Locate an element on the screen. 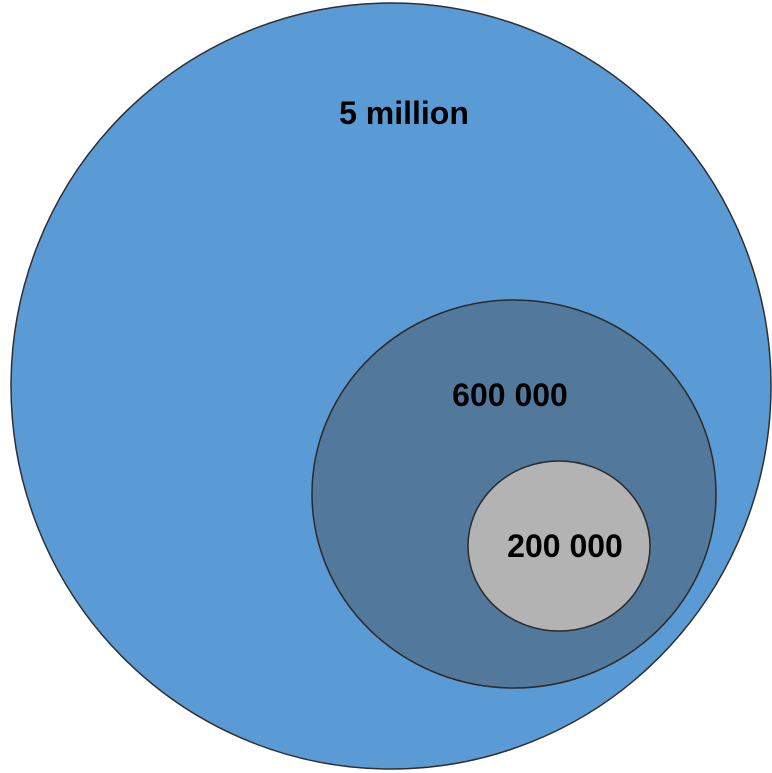 This screenshot has height=773, width=772. inner-circle-label: 200 000 is located at coordinates (565, 546).